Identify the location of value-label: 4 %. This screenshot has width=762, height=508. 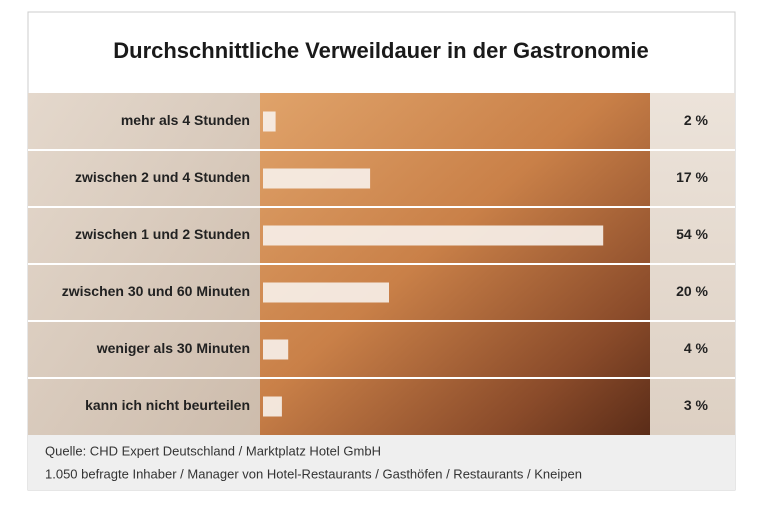
(696, 348).